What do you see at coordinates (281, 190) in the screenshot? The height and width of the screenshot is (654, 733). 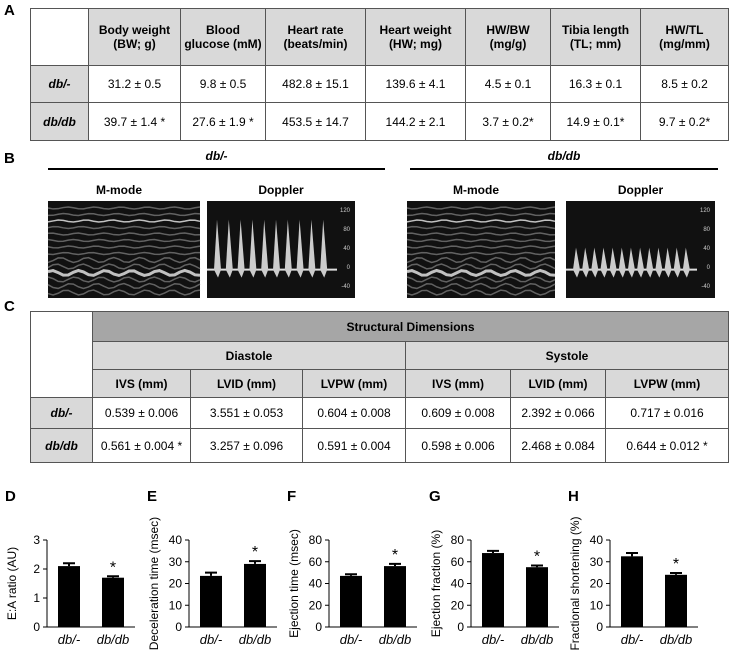 I see `view-label: Doppler` at bounding box center [281, 190].